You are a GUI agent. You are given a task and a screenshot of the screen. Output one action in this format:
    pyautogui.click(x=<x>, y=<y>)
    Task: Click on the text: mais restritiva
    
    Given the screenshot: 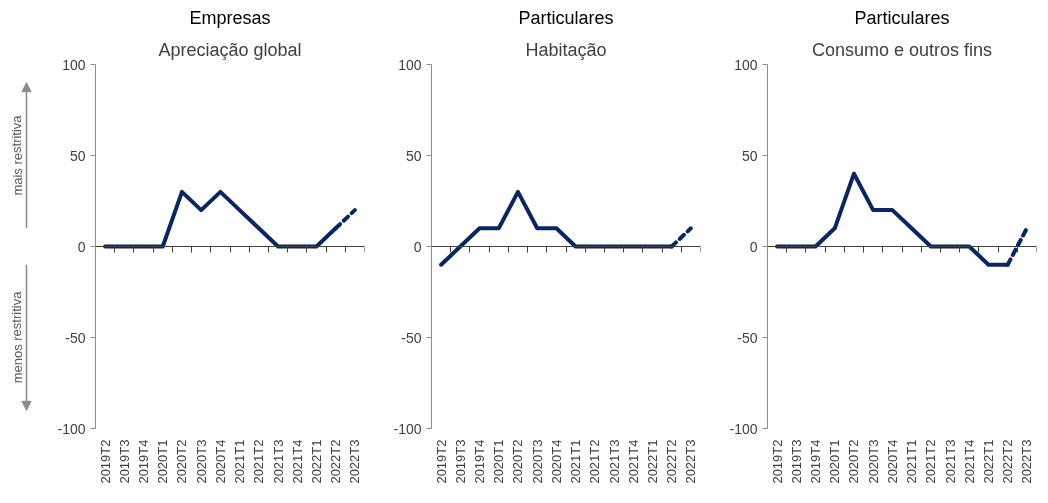 What is the action you would take?
    pyautogui.click(x=17, y=155)
    